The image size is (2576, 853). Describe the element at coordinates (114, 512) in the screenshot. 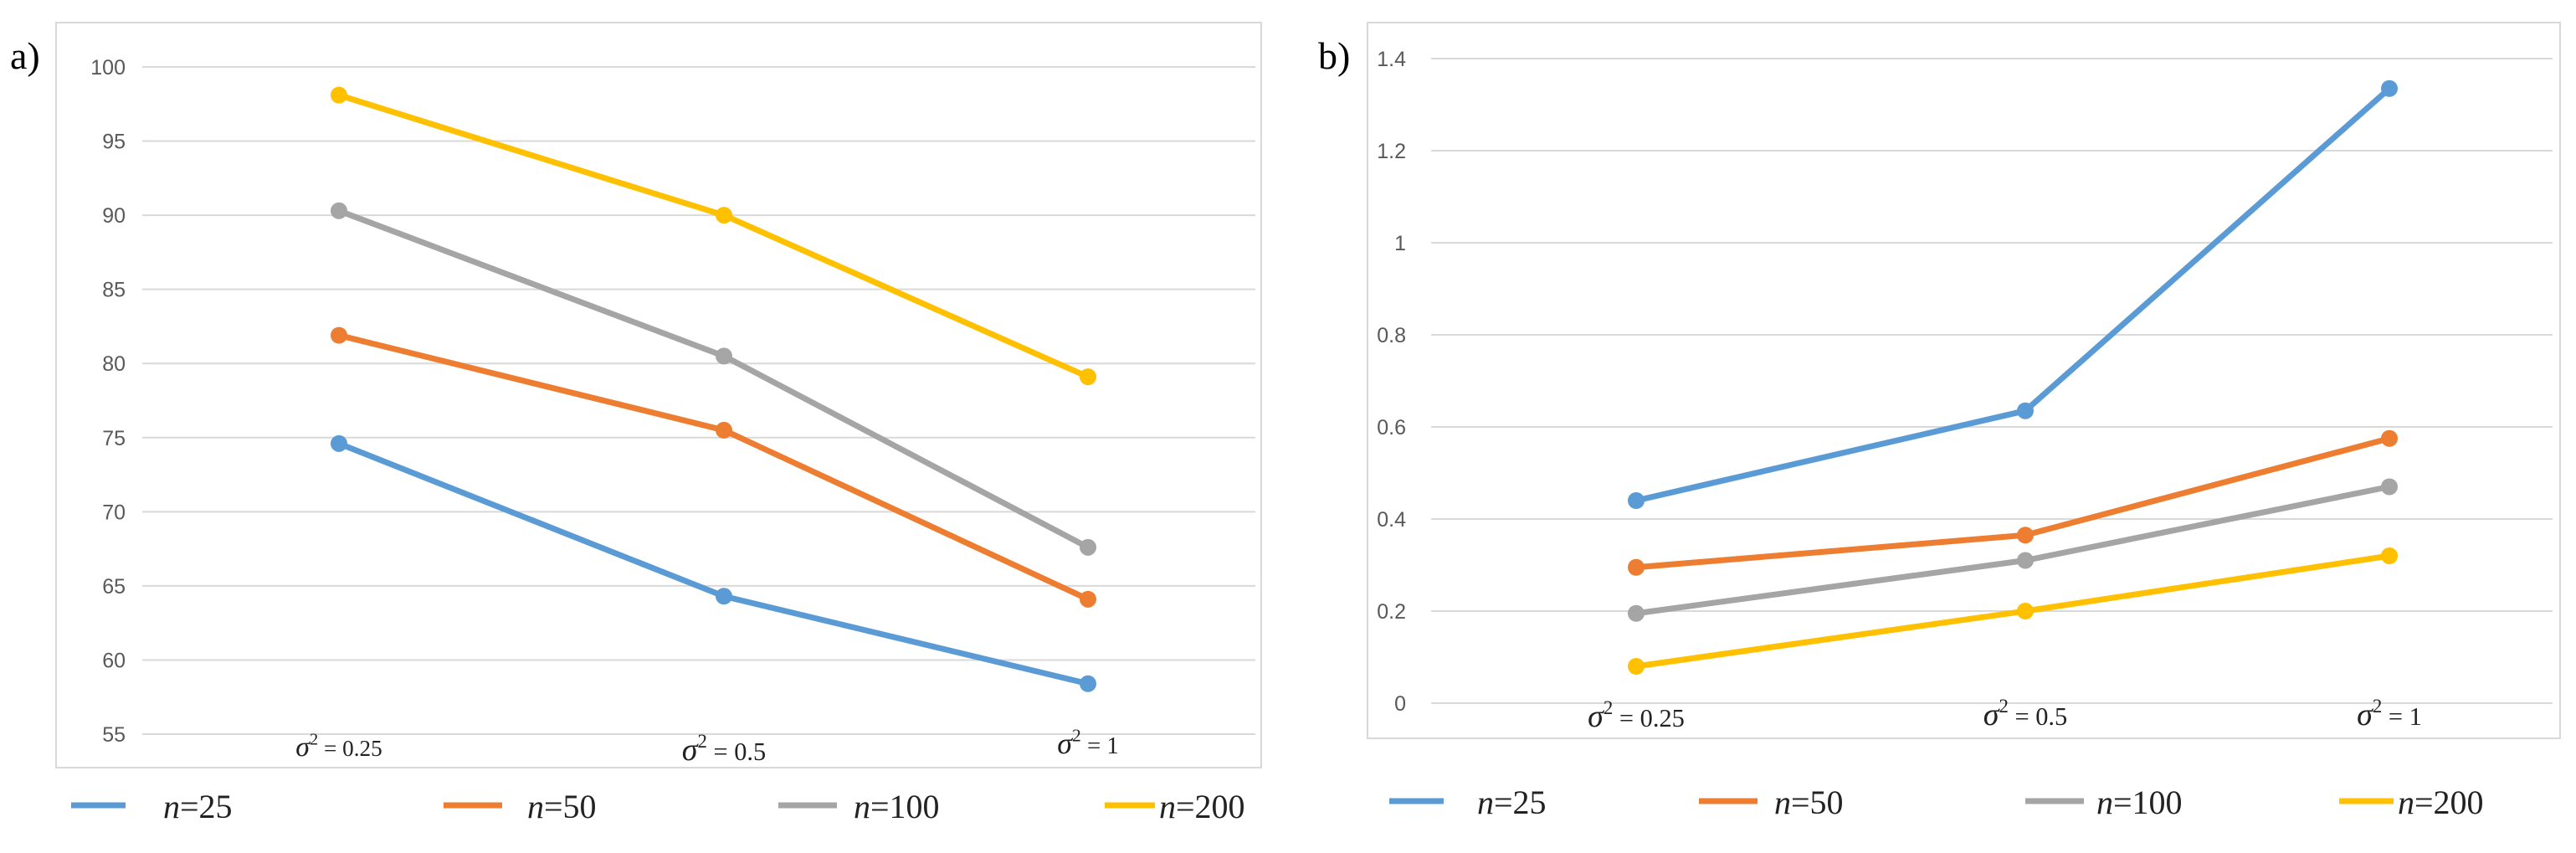

I see `y-tick-label: 70` at that location.